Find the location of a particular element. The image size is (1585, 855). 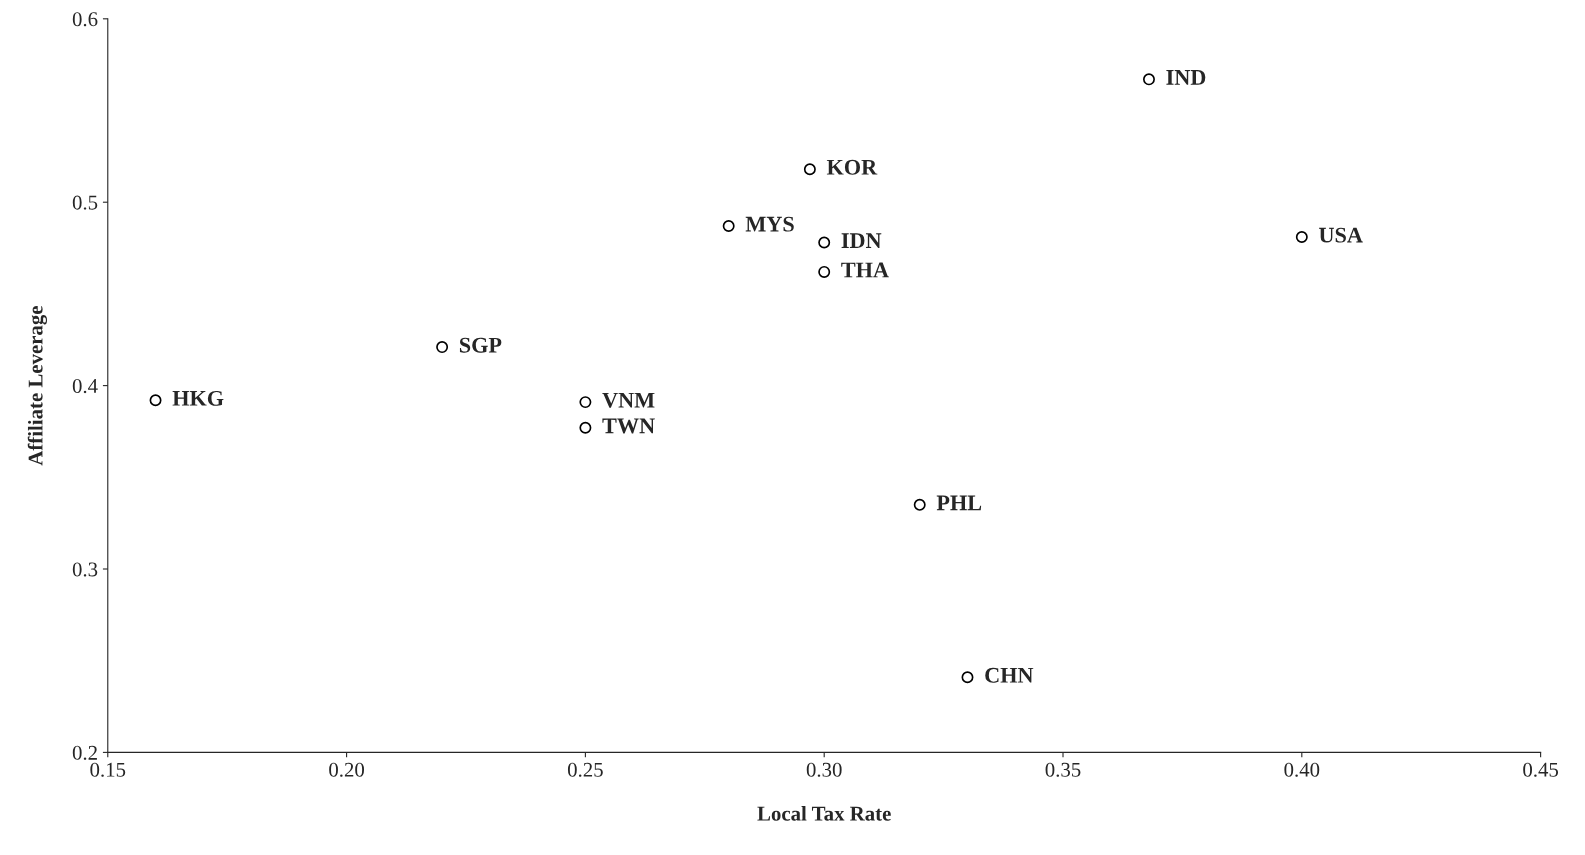

y-tick-label: 0.4 is located at coordinates (85, 386).